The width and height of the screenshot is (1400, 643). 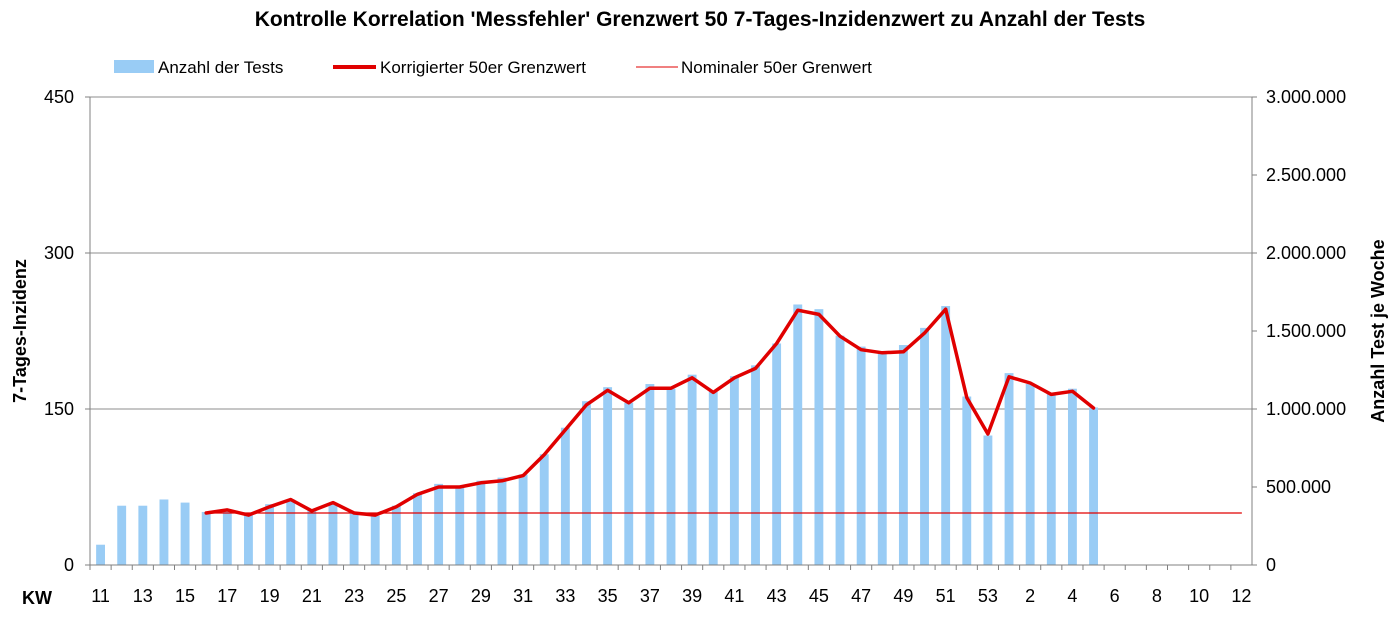 What do you see at coordinates (37, 598) in the screenshot?
I see `x-axis-label: KW` at bounding box center [37, 598].